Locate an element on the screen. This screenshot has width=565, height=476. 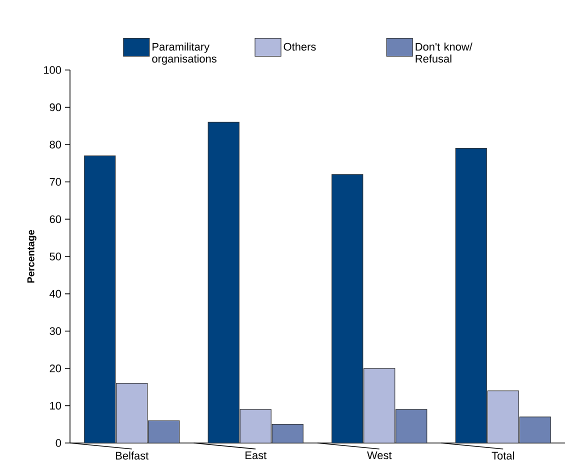
y-axis-title: Percentage is located at coordinates (31, 256).